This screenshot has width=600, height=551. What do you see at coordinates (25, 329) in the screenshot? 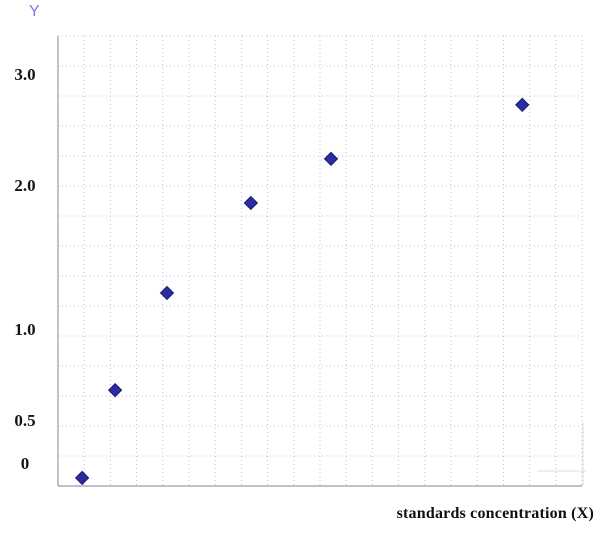
I see `y-tick-label: 1.0` at bounding box center [25, 329].